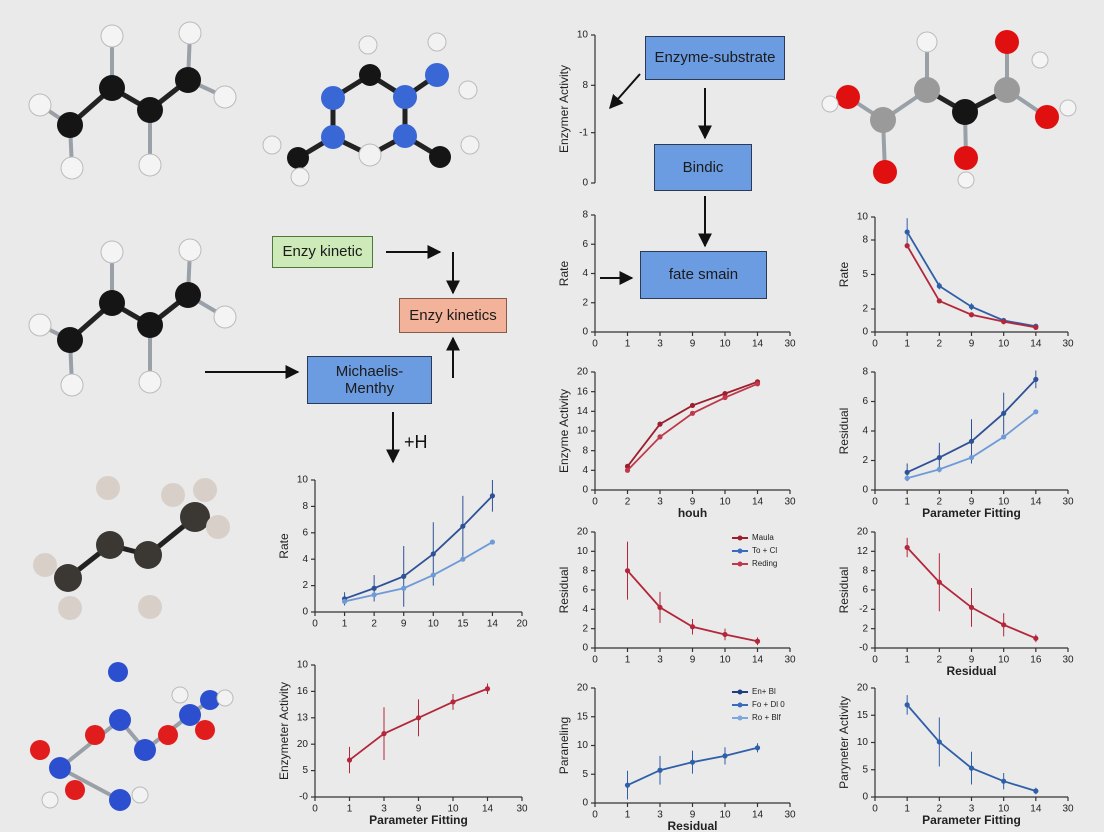 The width and height of the screenshot is (1104, 832). What do you see at coordinates (1004, 502) in the screenshot?
I see `x-tick-label: 10` at bounding box center [1004, 502].